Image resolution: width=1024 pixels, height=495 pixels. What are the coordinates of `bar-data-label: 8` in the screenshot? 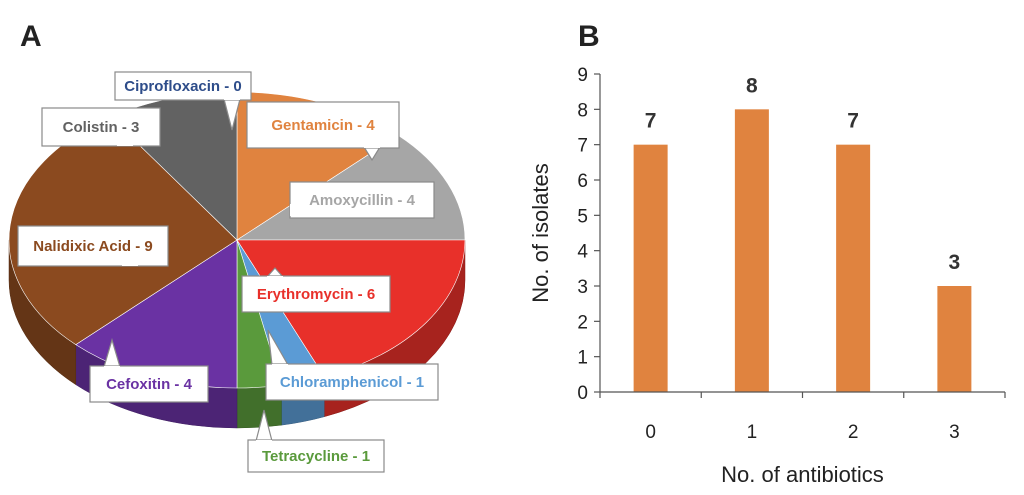 It's located at (752, 85).